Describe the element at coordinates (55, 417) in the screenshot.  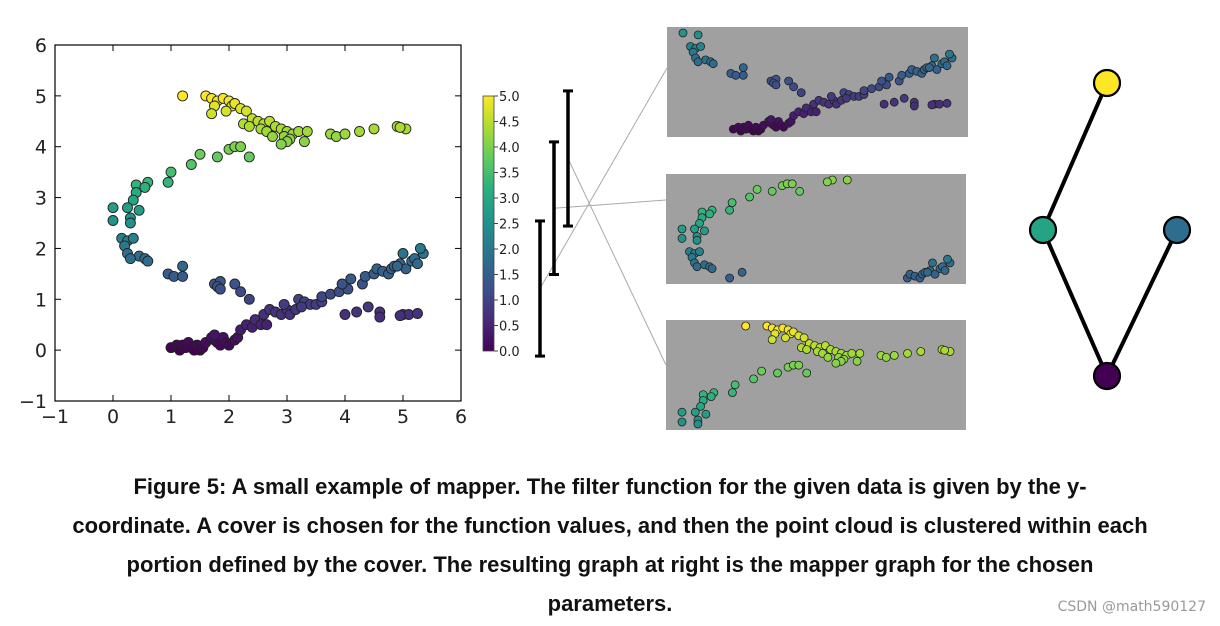
I see `x-tick-label: −1` at that location.